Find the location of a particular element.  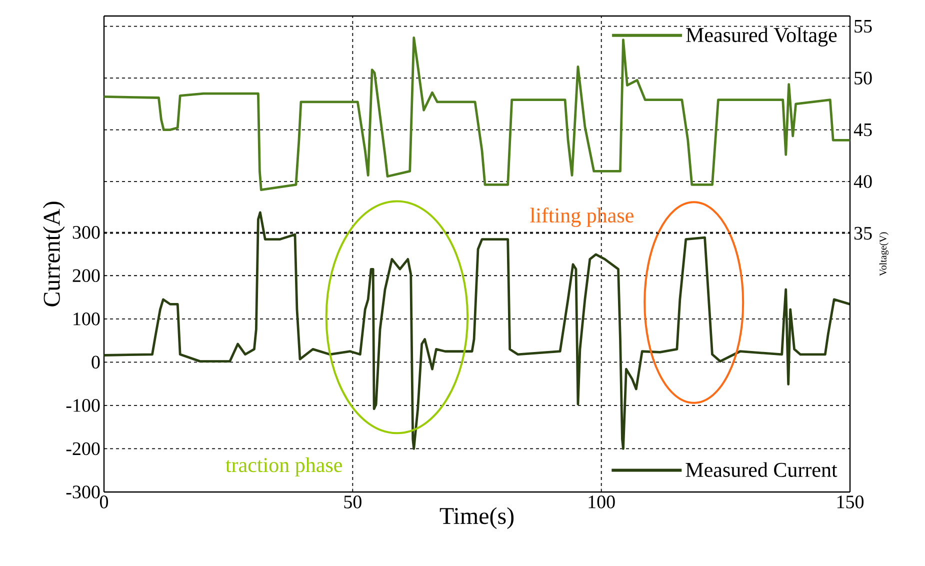

annotation: traction phase is located at coordinates (284, 466).